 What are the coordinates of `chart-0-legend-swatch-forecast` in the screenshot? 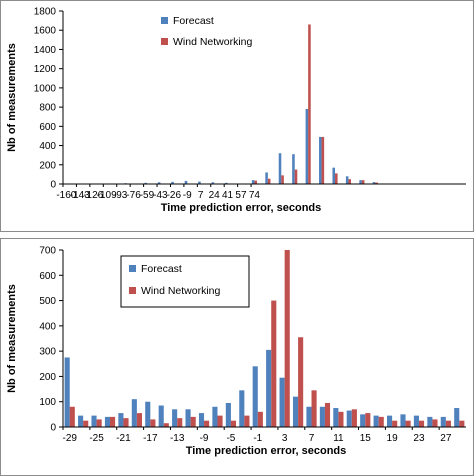 It's located at (164, 20).